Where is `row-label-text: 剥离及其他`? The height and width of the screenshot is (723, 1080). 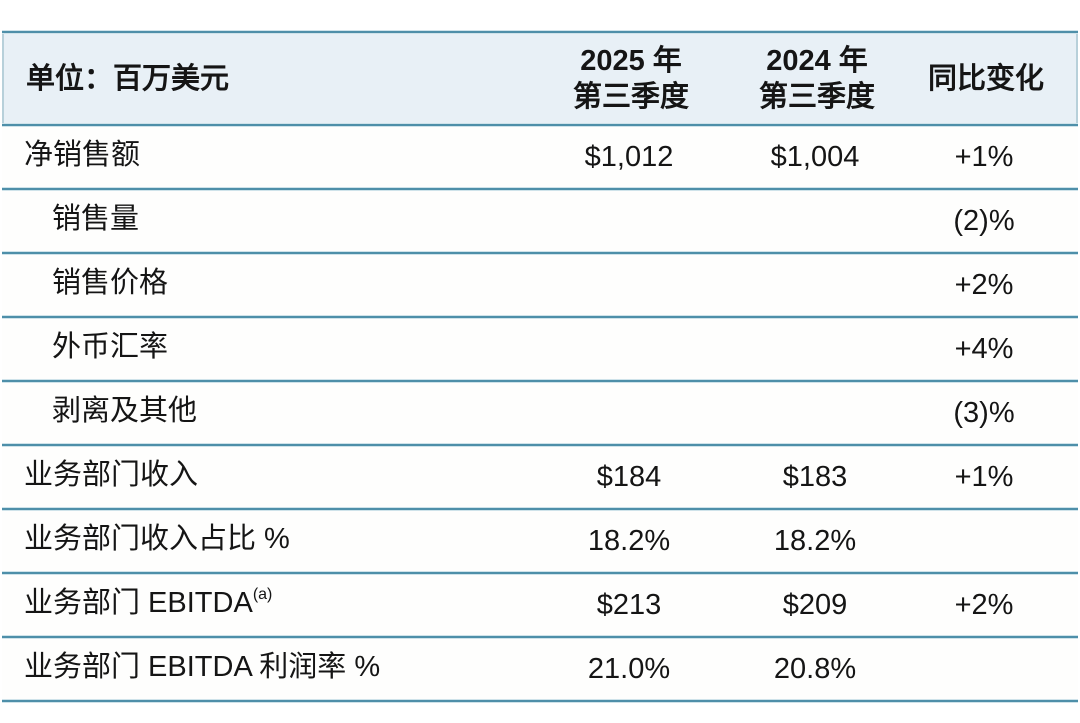
row-label-text: 剥离及其他 is located at coordinates (125, 410).